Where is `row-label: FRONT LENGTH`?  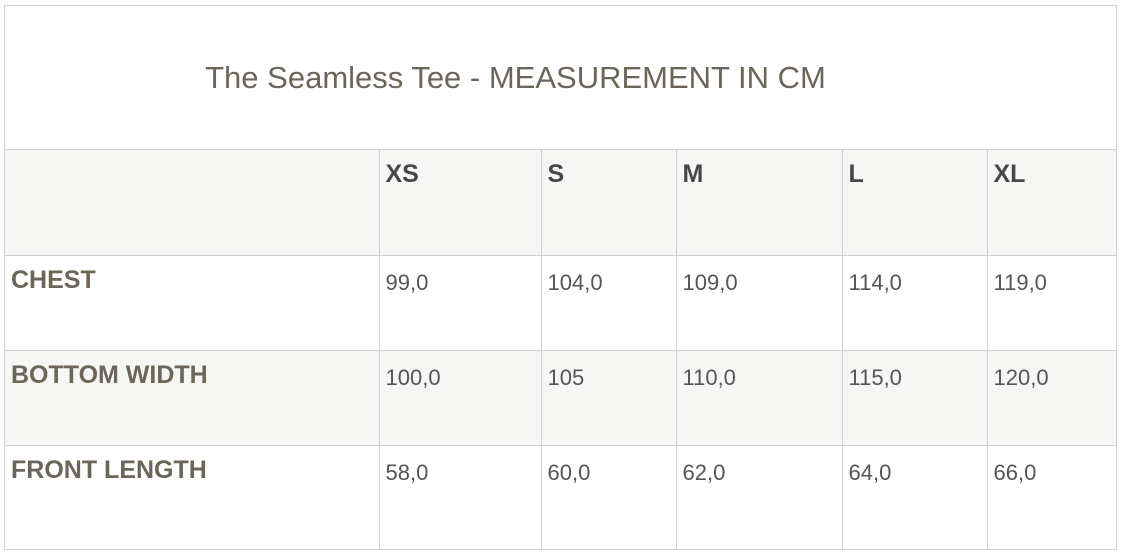 row-label: FRONT LENGTH is located at coordinates (192, 496).